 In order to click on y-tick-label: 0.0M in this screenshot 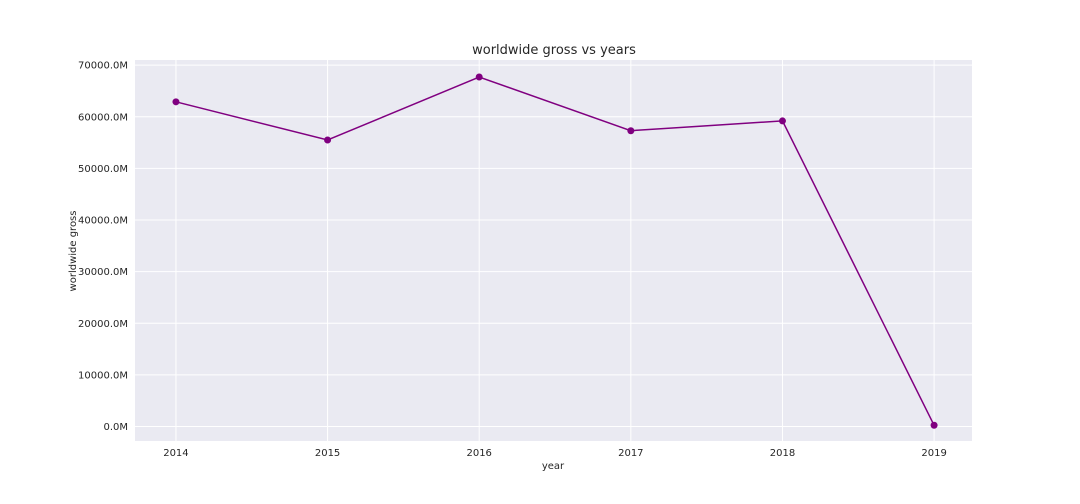, I will do `click(115, 427)`.